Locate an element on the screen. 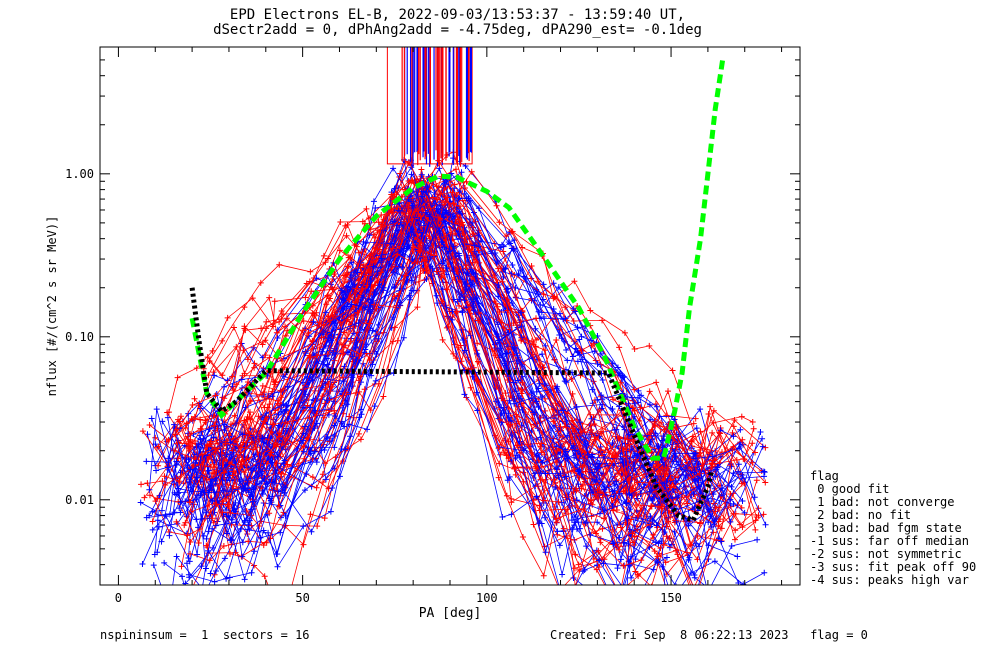  spike-cluster is located at coordinates (429, 107).